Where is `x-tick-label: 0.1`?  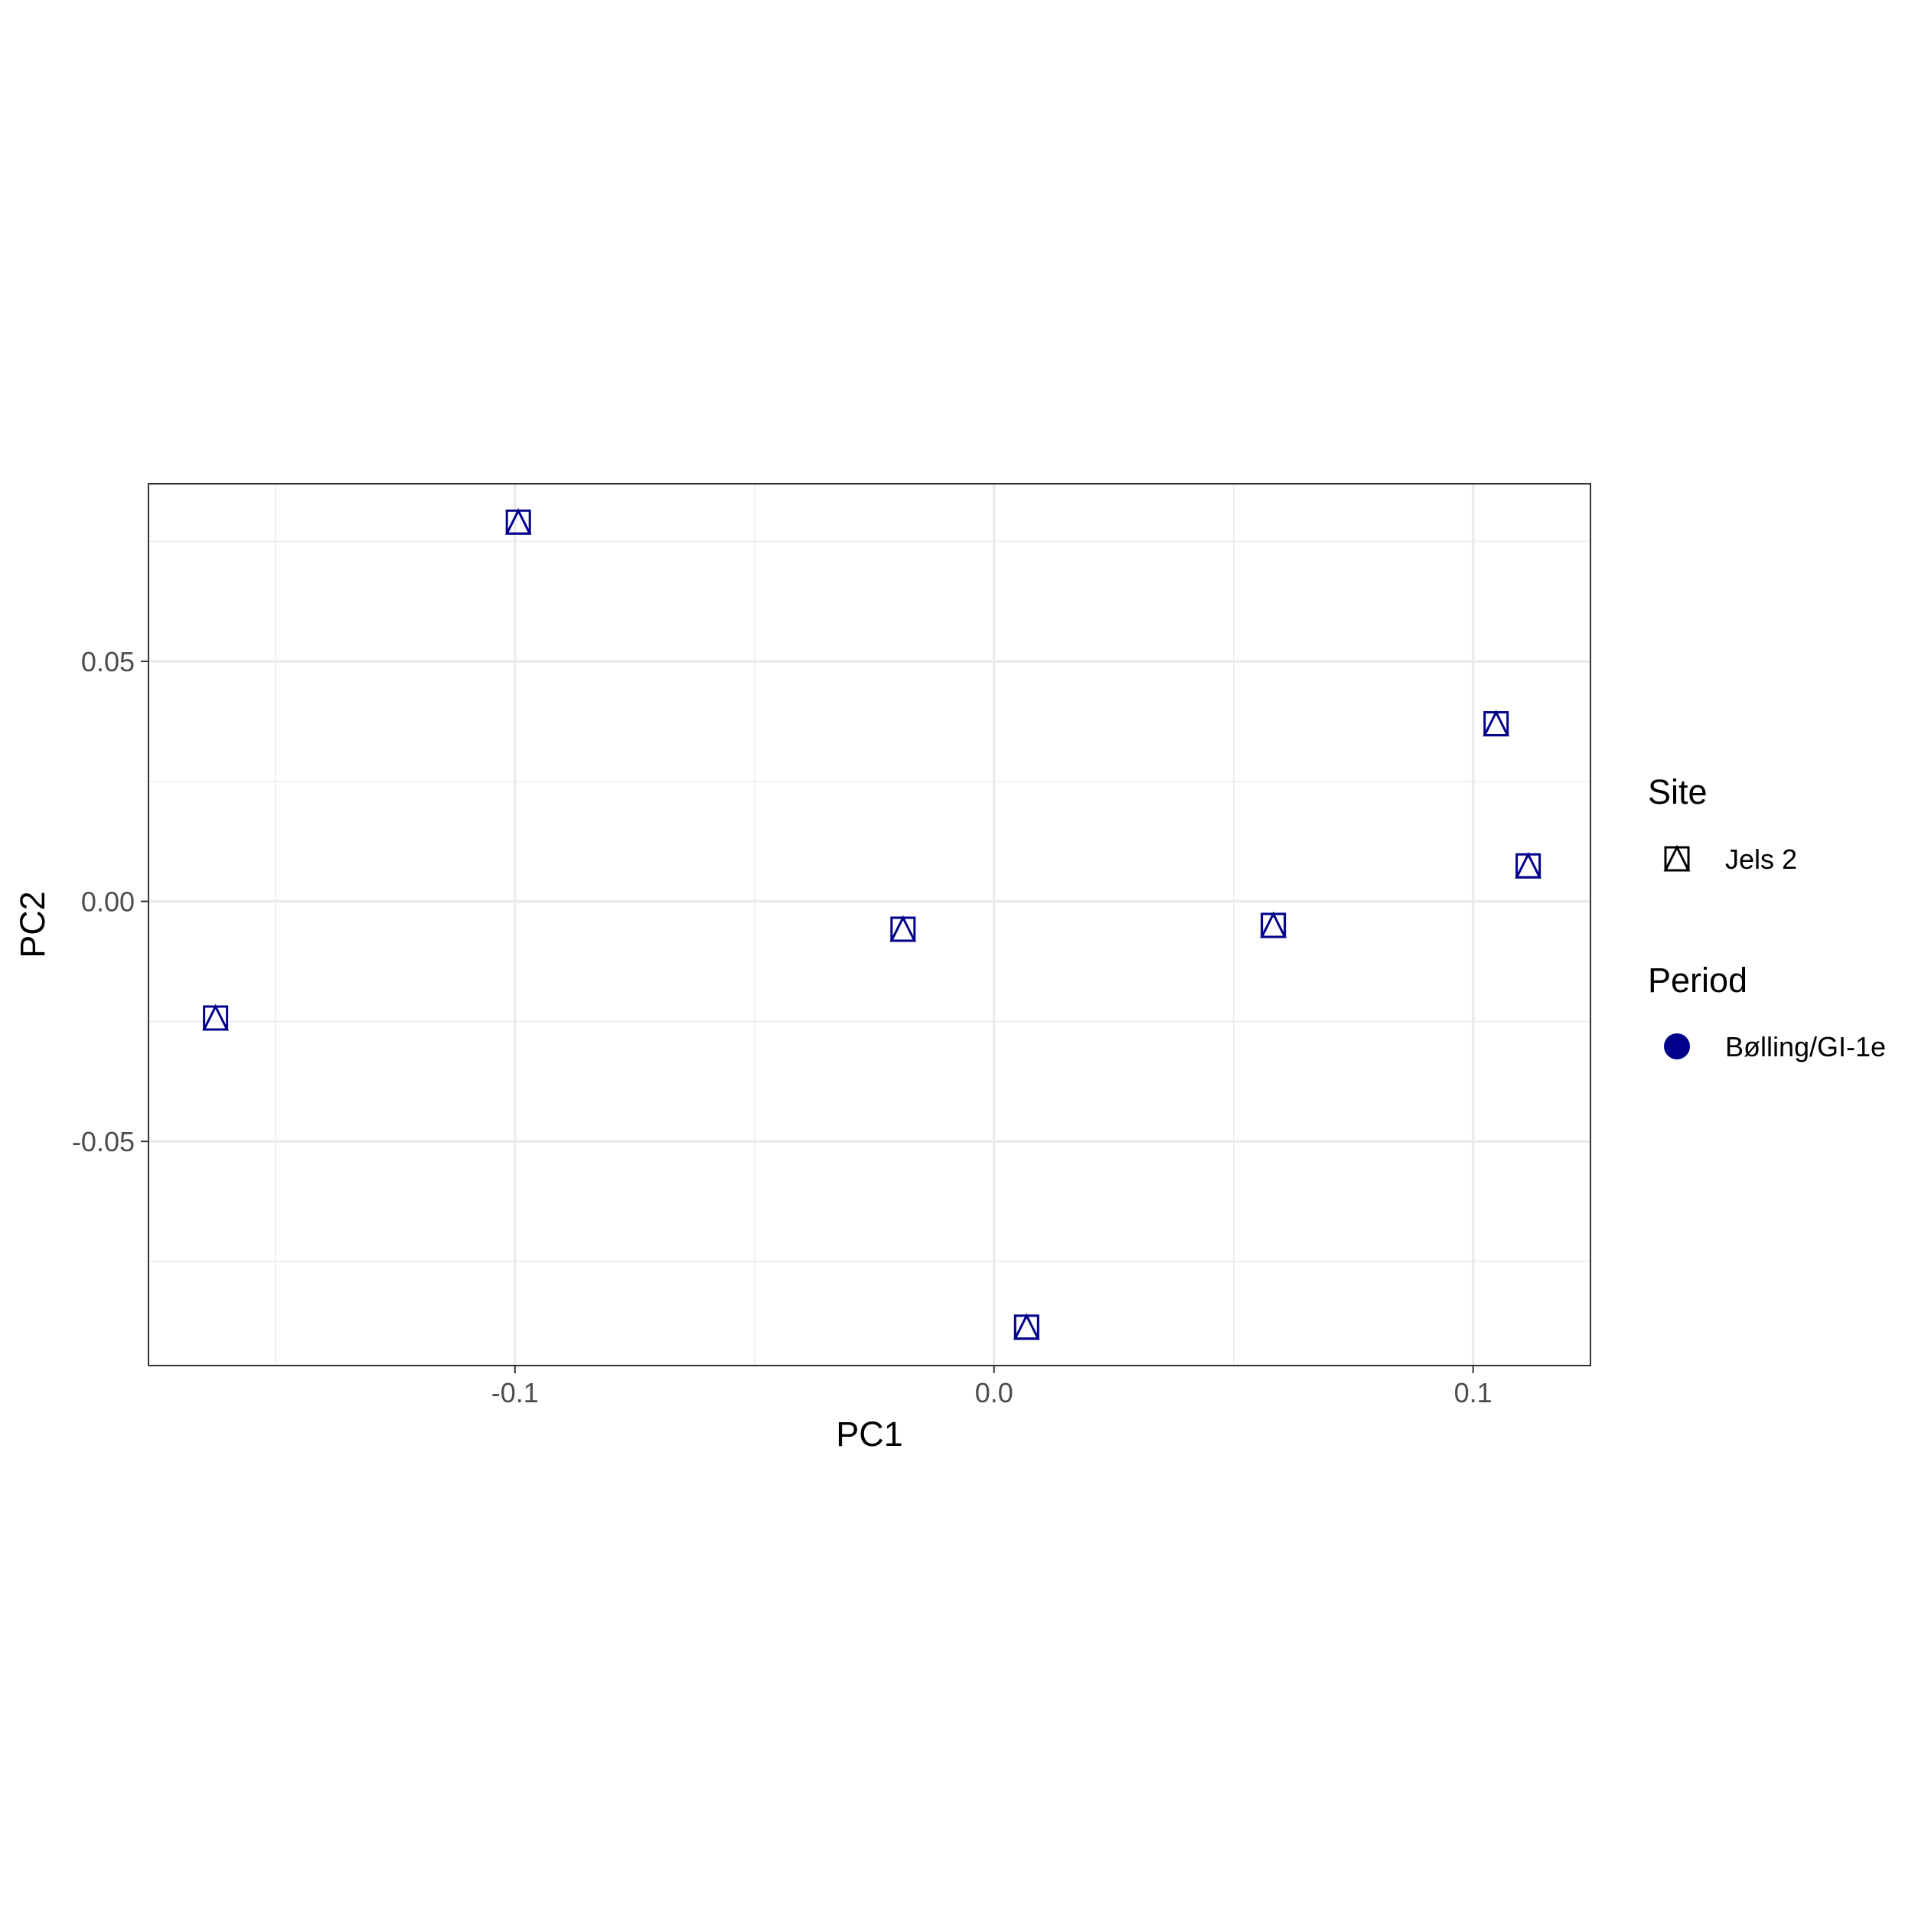
x-tick-label: 0.1 is located at coordinates (1473, 1392).